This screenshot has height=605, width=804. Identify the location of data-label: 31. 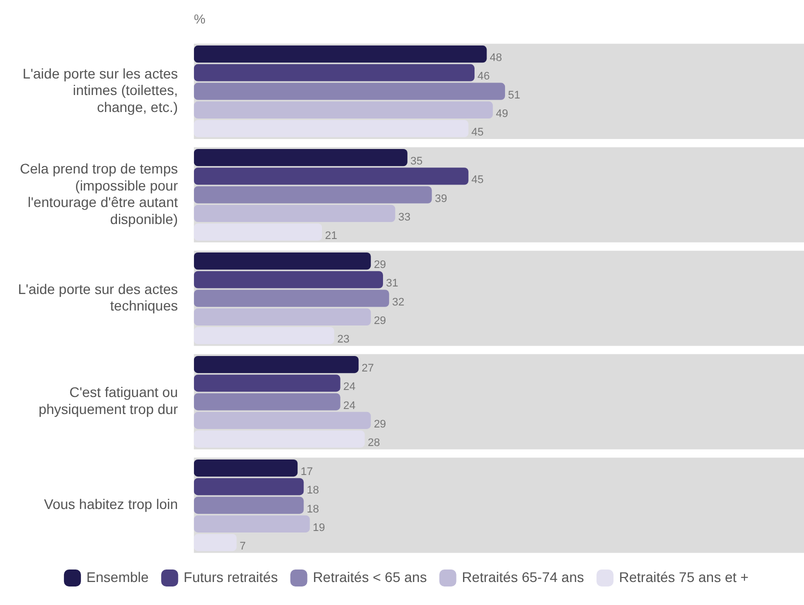
(392, 284).